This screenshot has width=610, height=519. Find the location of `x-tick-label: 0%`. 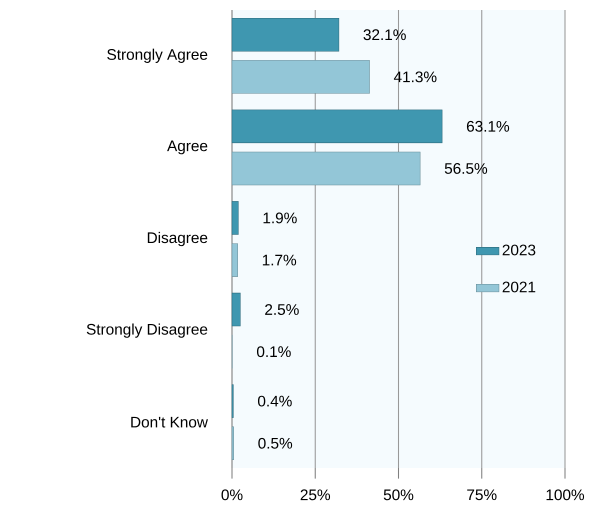

x-tick-label: 0% is located at coordinates (232, 494).